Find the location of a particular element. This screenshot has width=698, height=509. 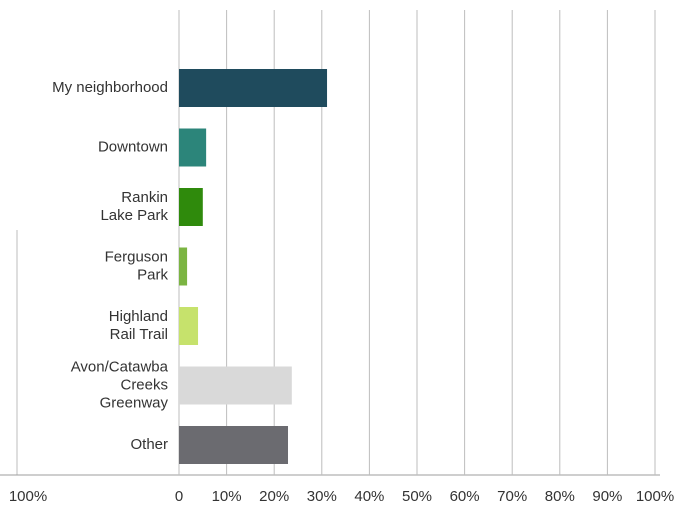

x-tick-label: 80% is located at coordinates (560, 496).